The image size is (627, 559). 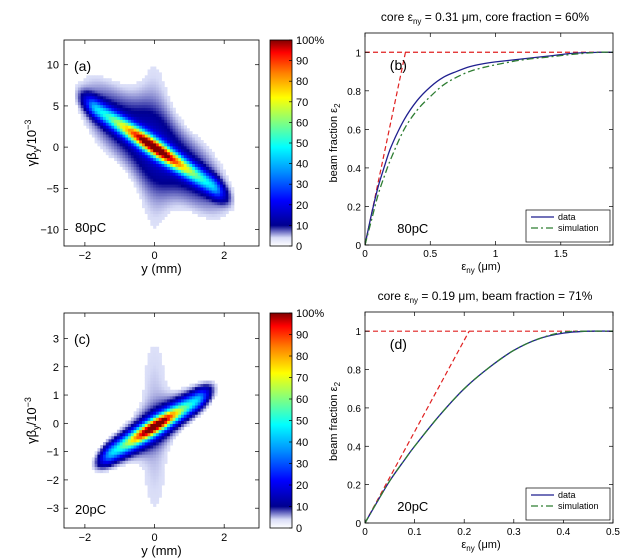 I want to click on x-tick-label: 2, so click(x=224, y=256).